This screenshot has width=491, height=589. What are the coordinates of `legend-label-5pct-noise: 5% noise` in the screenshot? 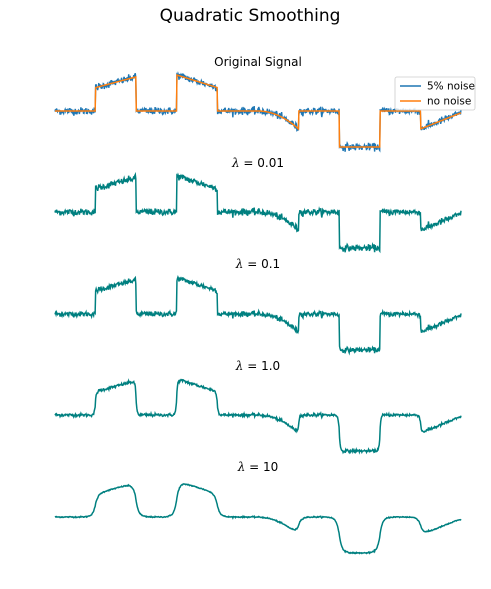 It's located at (451, 87).